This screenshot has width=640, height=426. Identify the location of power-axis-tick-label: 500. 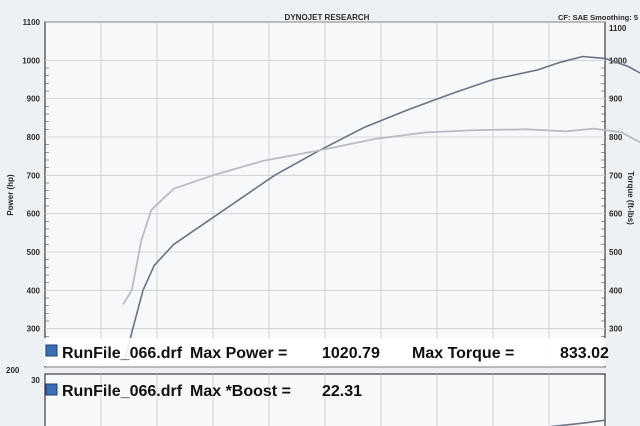
(34, 252).